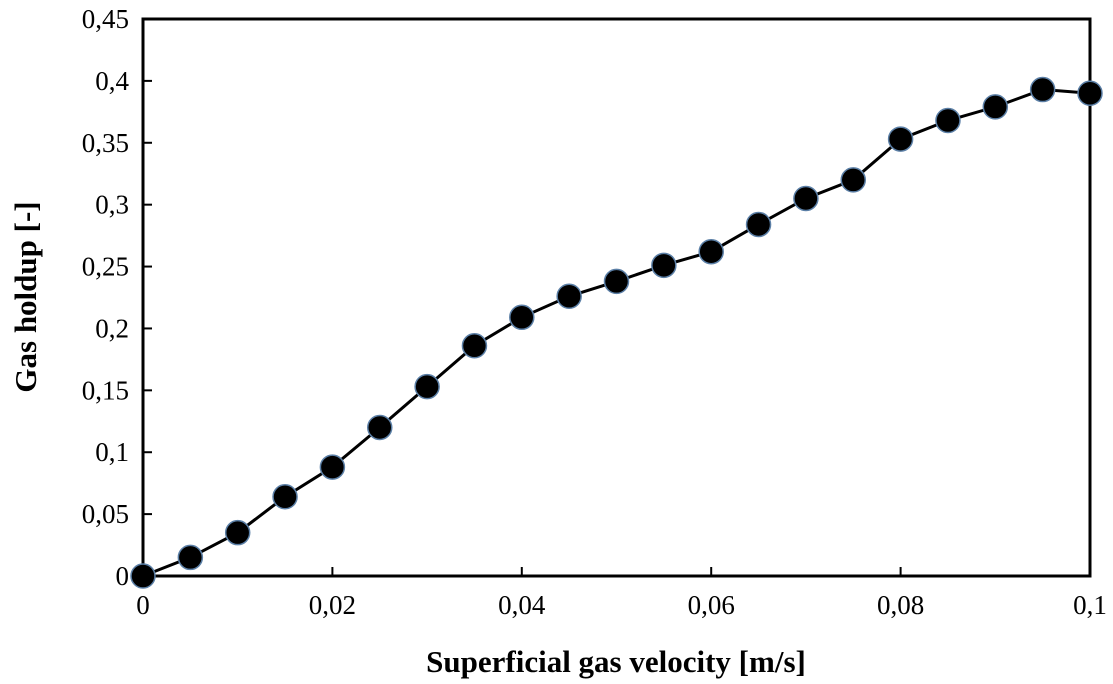  Describe the element at coordinates (105, 143) in the screenshot. I see `y-tick-label: 0,35` at that location.